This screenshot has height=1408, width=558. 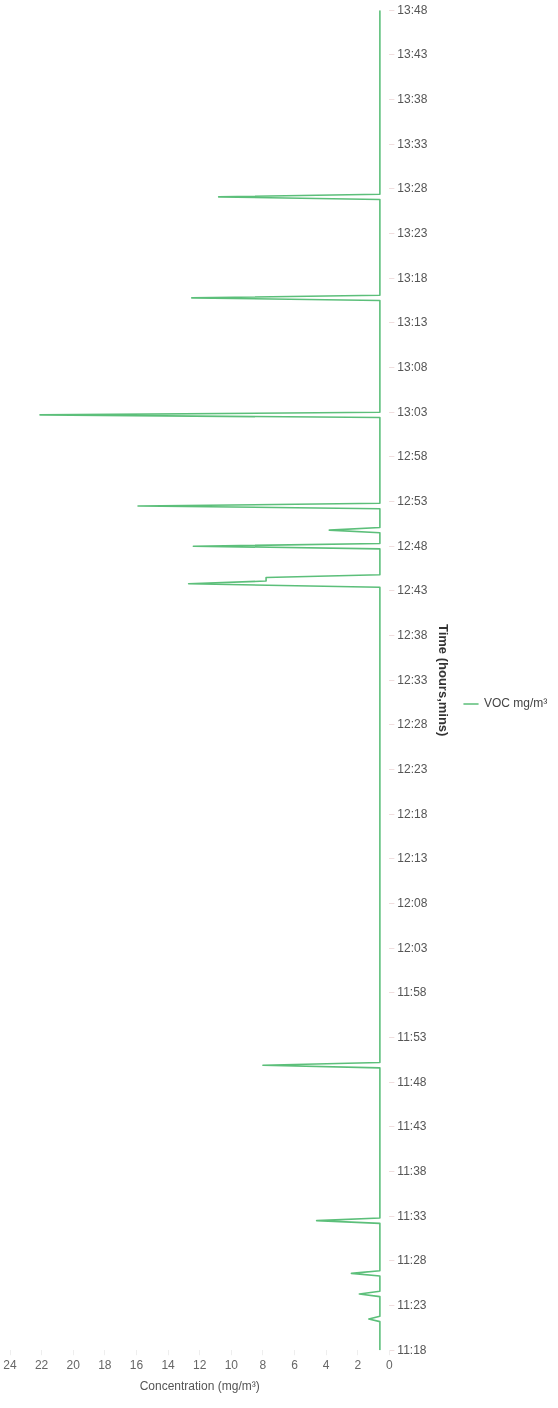 I want to click on y-tick-label: 12:03, so click(x=412, y=947).